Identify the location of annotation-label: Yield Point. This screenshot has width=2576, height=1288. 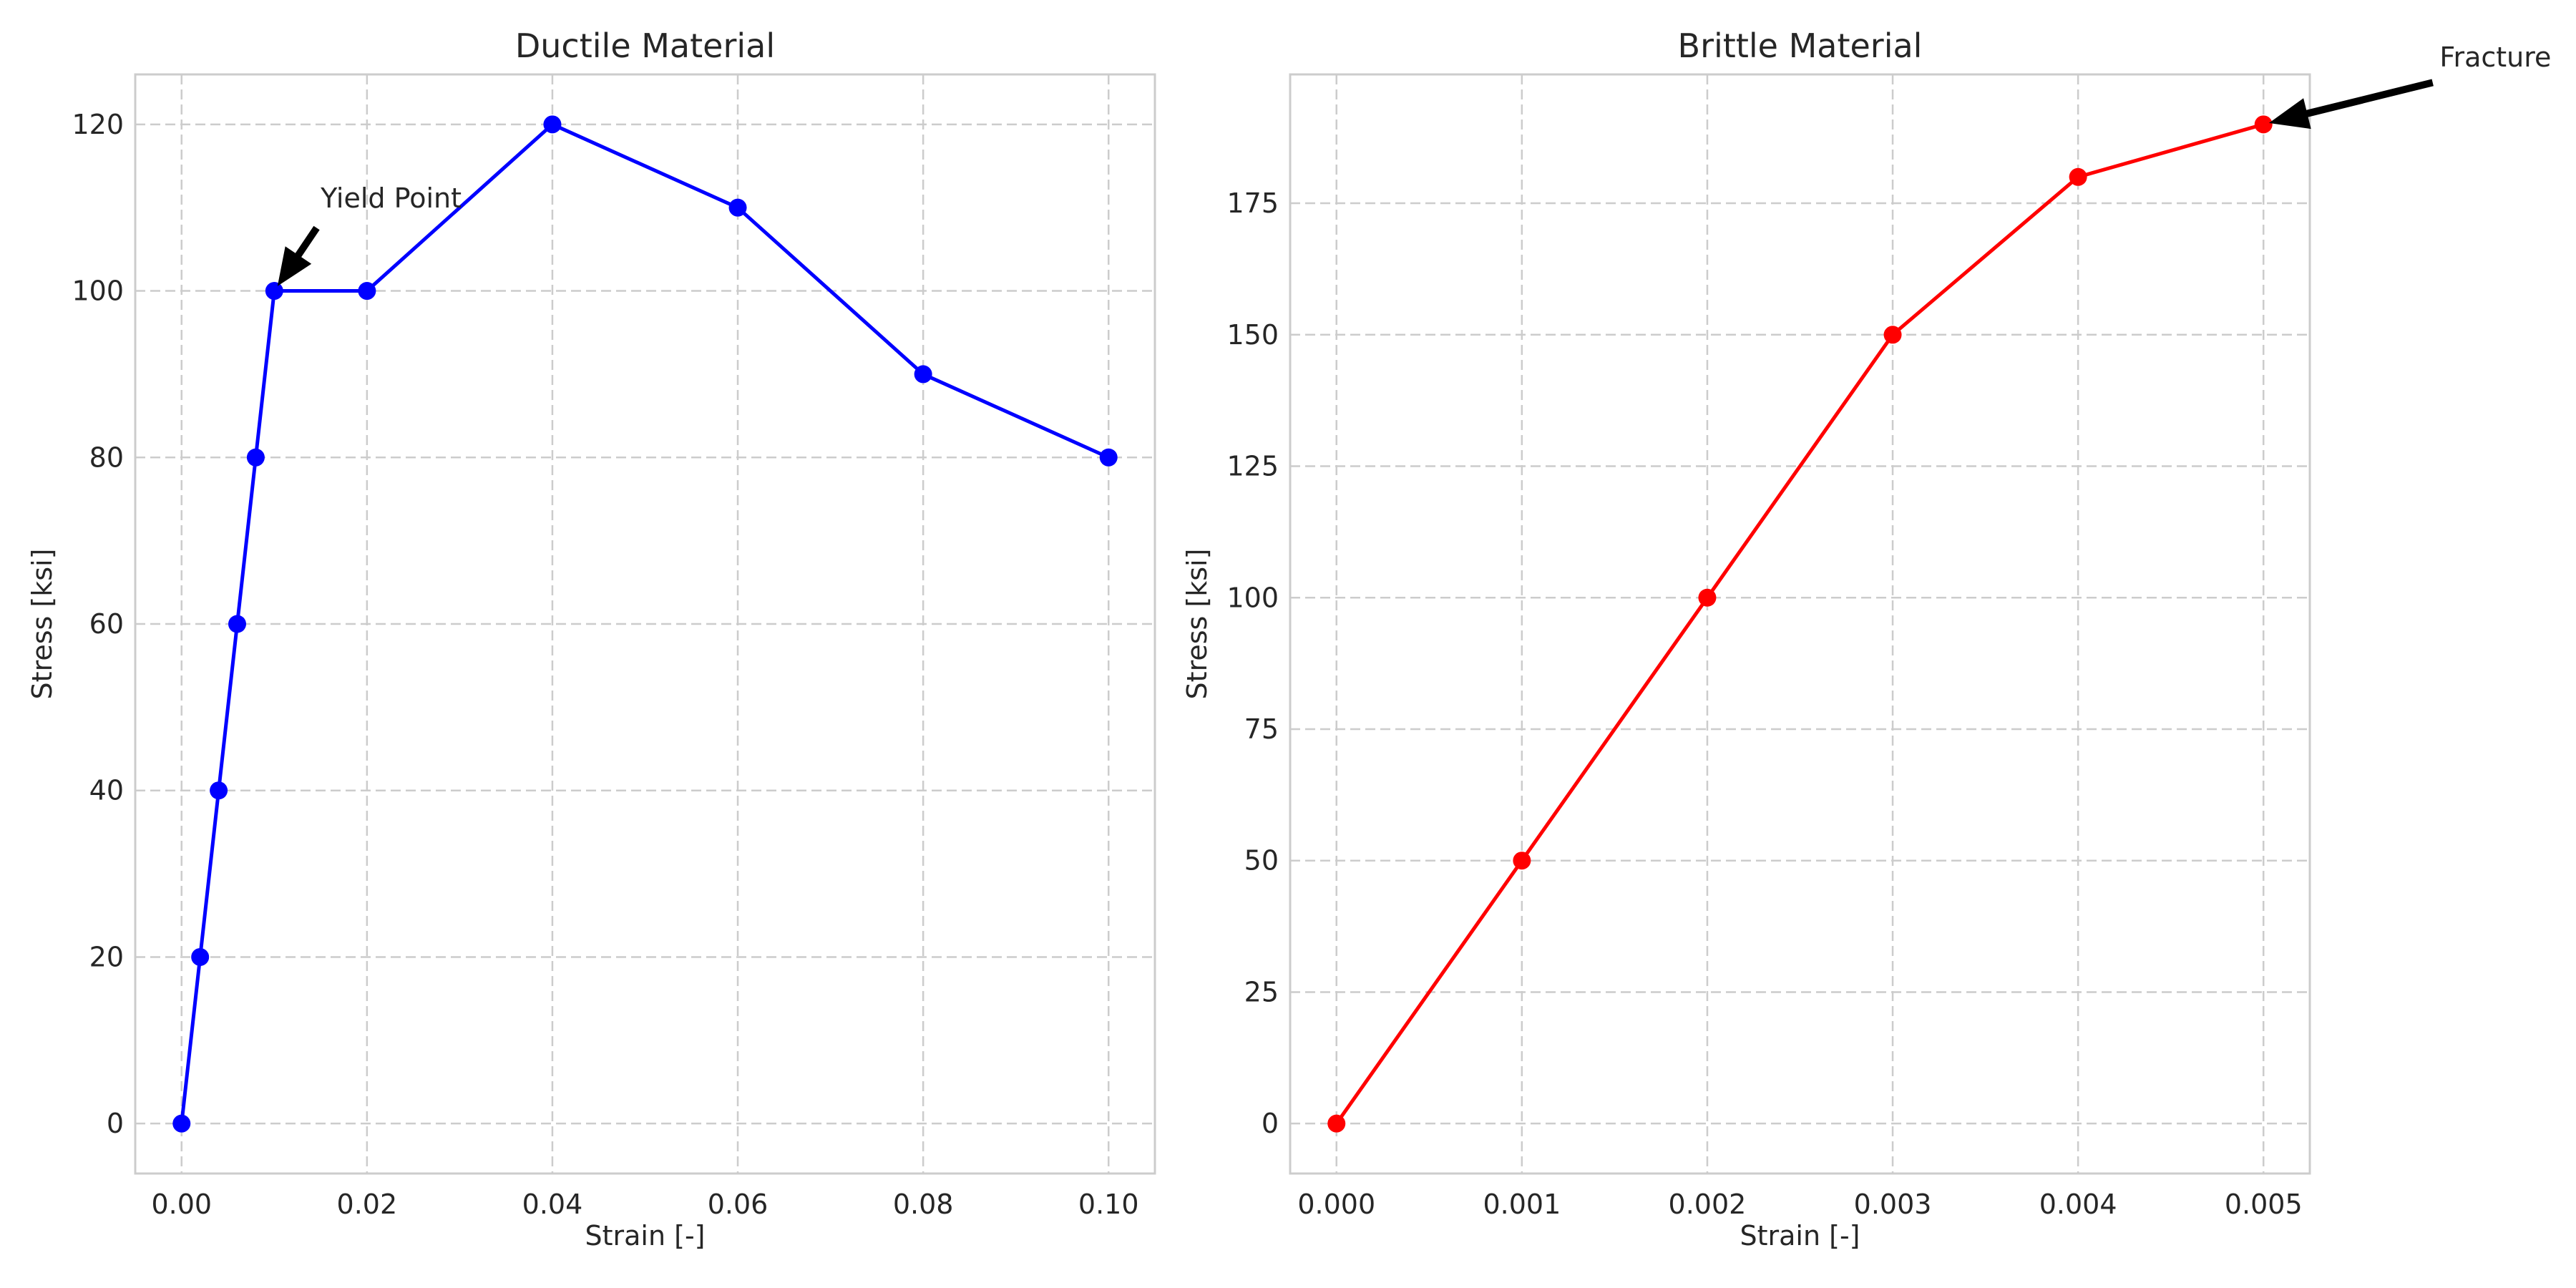
(391, 198).